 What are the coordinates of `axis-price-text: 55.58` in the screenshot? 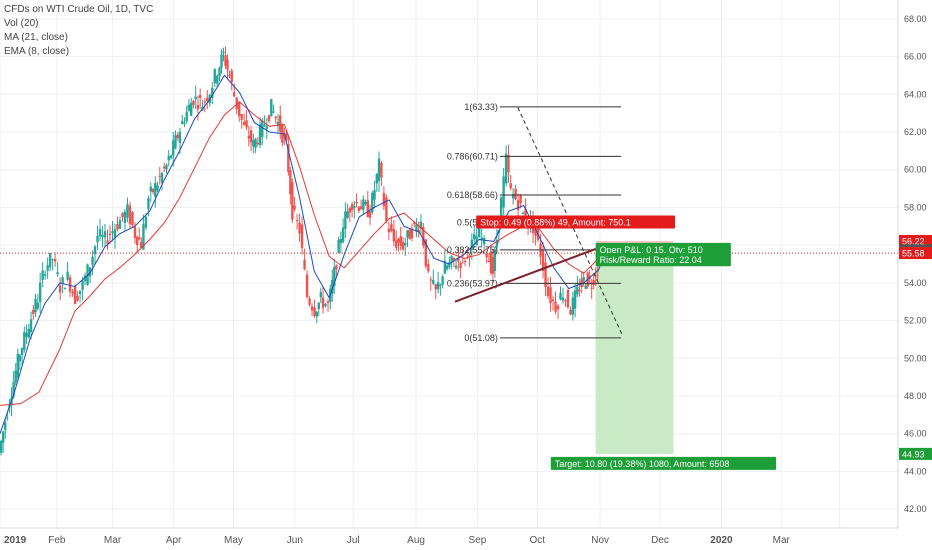 It's located at (913, 254).